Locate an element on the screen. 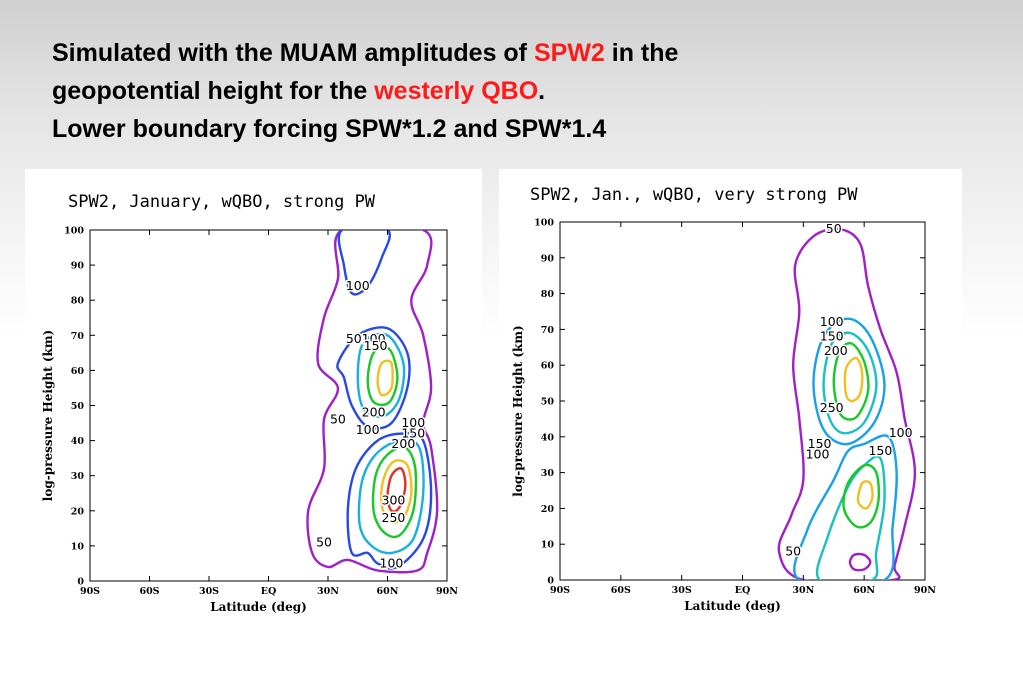  contour-label: 300 is located at coordinates (394, 499).